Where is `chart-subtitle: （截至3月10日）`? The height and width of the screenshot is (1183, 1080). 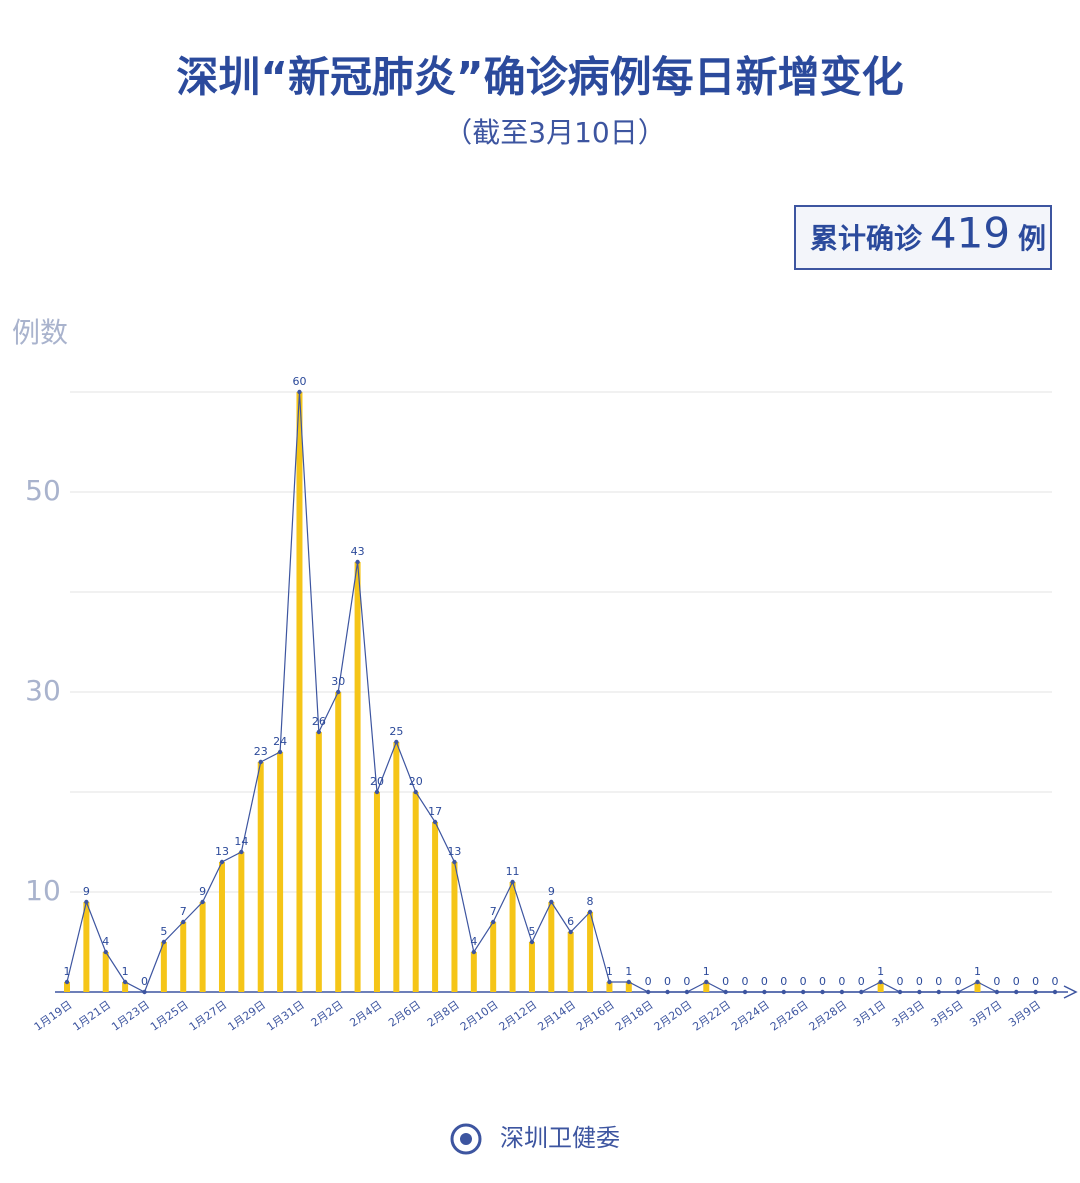
chart-subtitle: （截至3月10日） is located at coordinates (554, 132).